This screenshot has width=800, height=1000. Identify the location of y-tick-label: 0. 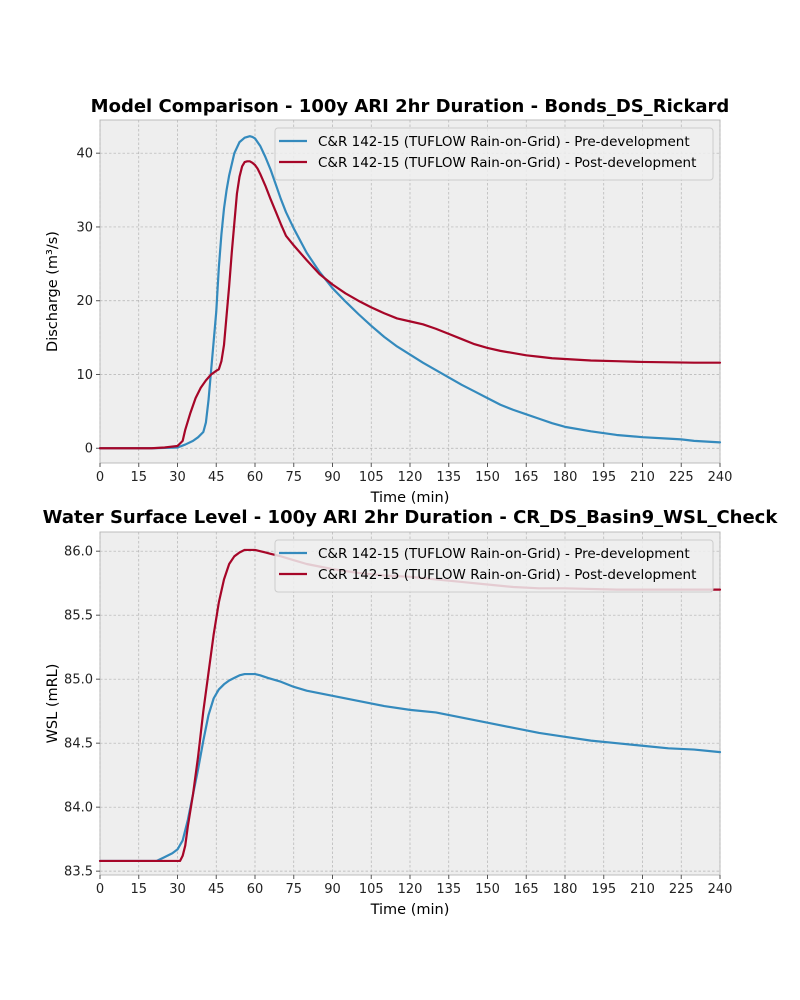
(89, 449).